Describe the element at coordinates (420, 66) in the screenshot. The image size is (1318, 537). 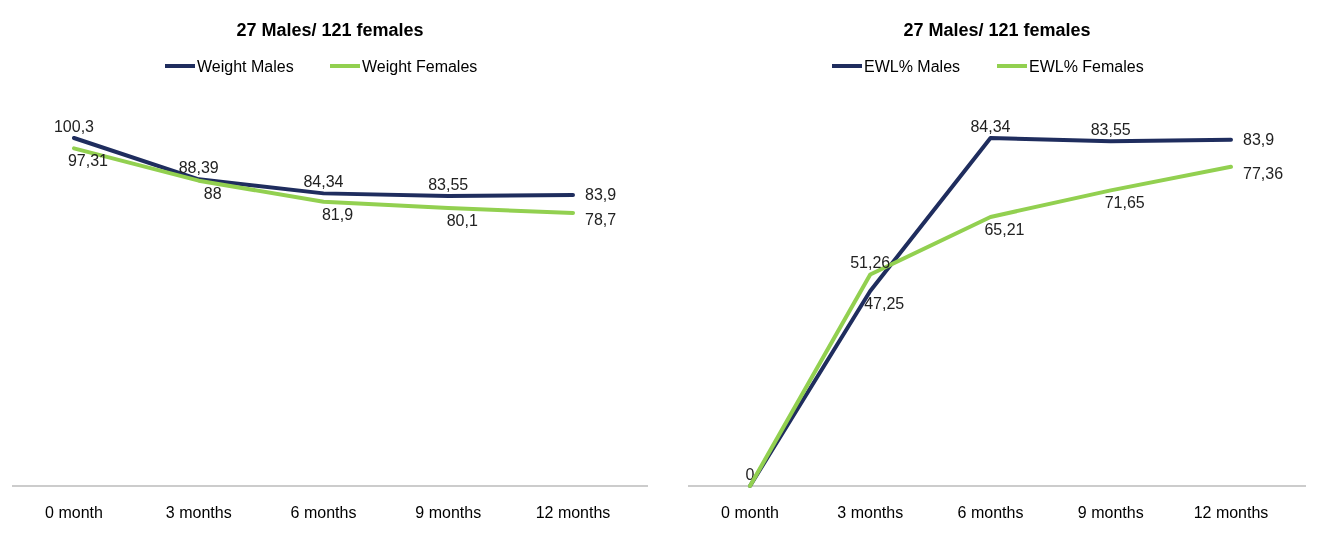
I see `legend-label: Weight Females` at that location.